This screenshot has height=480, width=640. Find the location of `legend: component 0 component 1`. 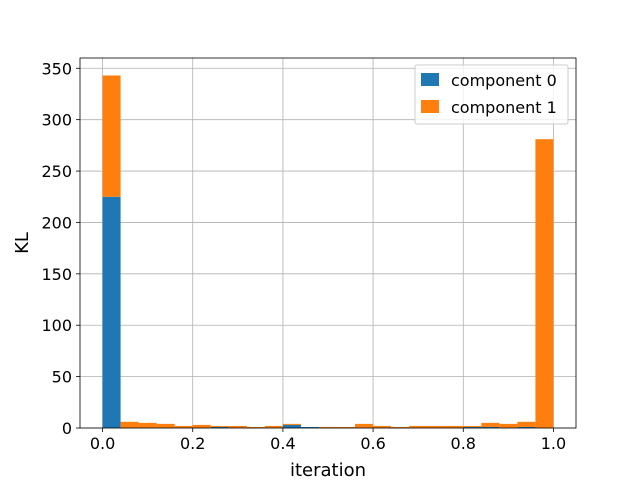

legend: component 0 component 1 is located at coordinates (491, 94).